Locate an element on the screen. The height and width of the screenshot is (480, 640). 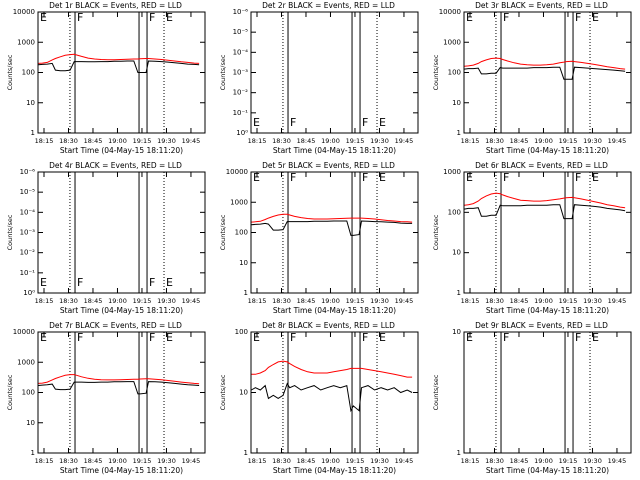
panel-title: Det 3r BLACK = Events, RED = LLD is located at coordinates (541, 5).